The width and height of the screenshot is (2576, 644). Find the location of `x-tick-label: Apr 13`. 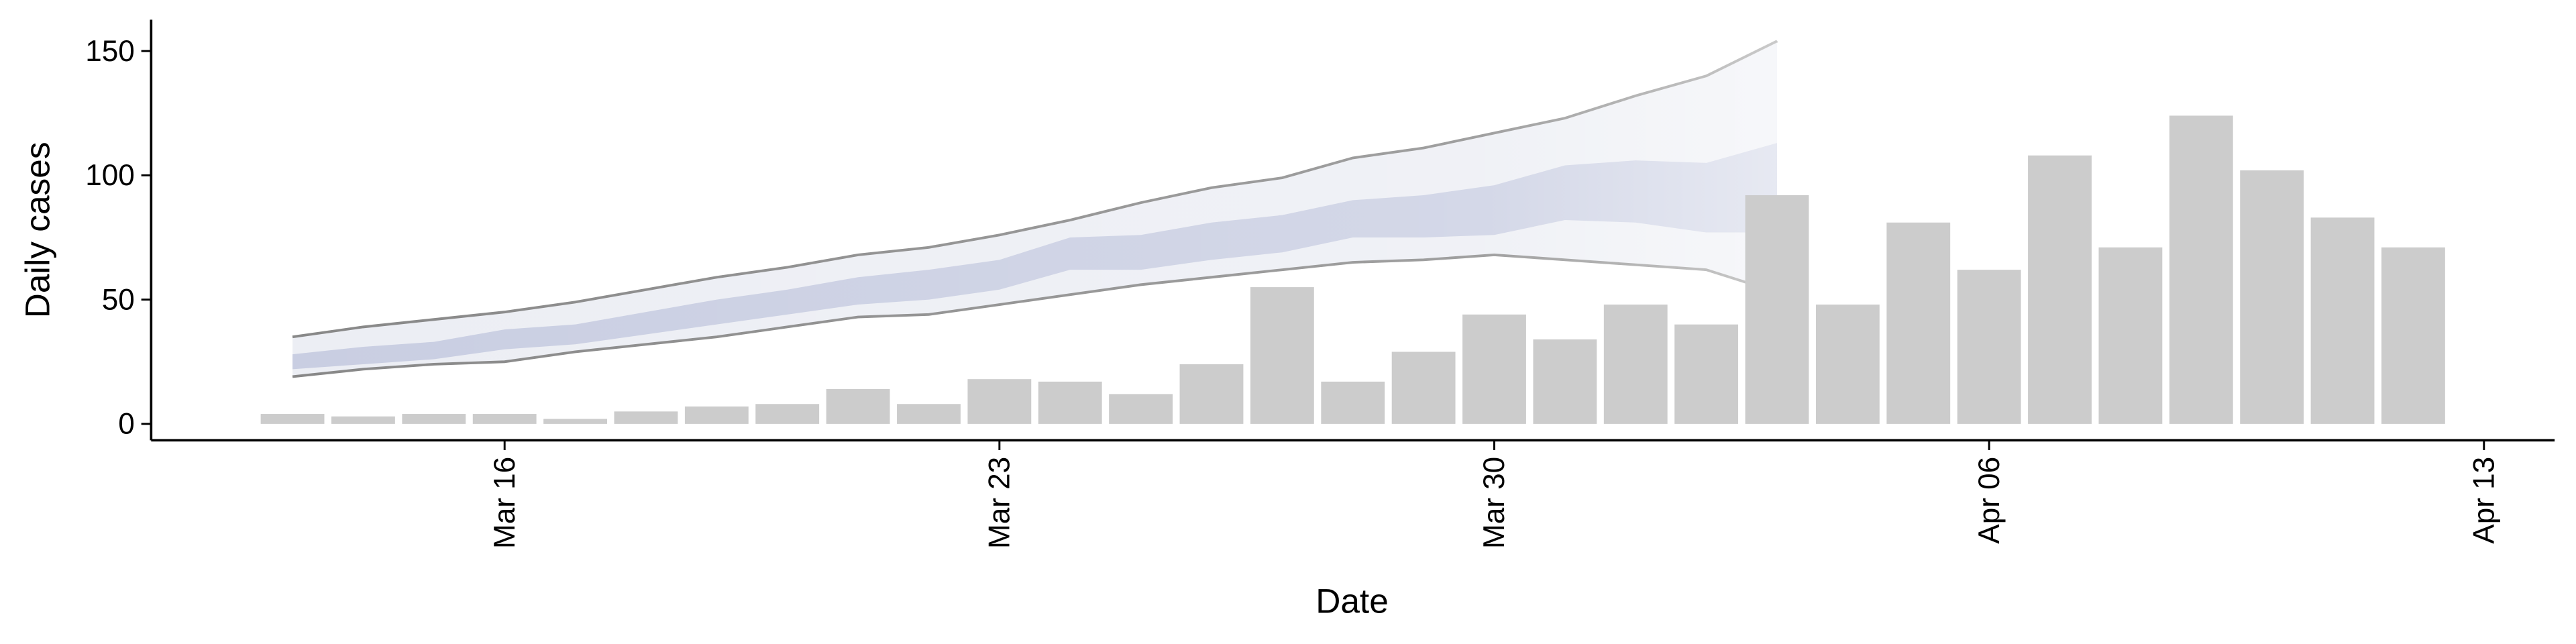

x-tick-label: Apr 13 is located at coordinates (2483, 500).